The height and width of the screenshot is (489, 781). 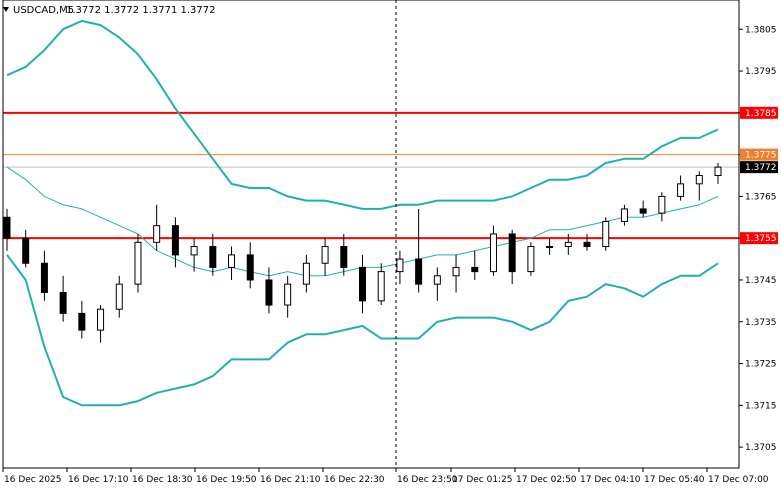 I want to click on x-axis-tick-label: 16 Dec 23:50, so click(x=427, y=480).